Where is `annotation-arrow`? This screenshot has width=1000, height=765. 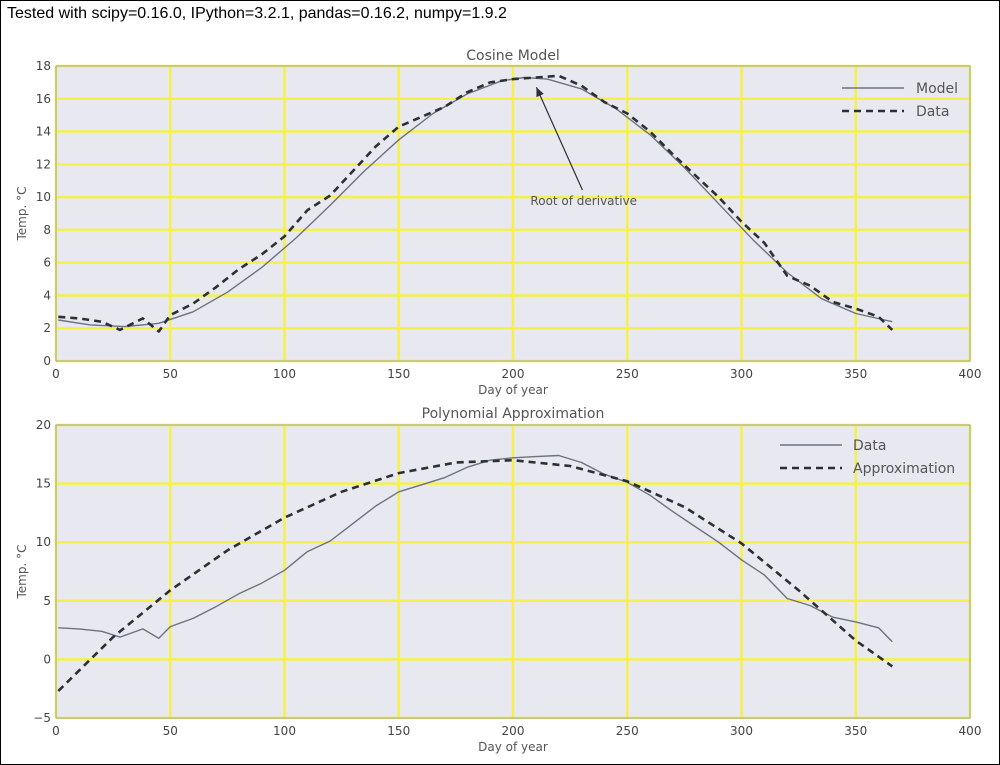
annotation-arrow is located at coordinates (559, 139).